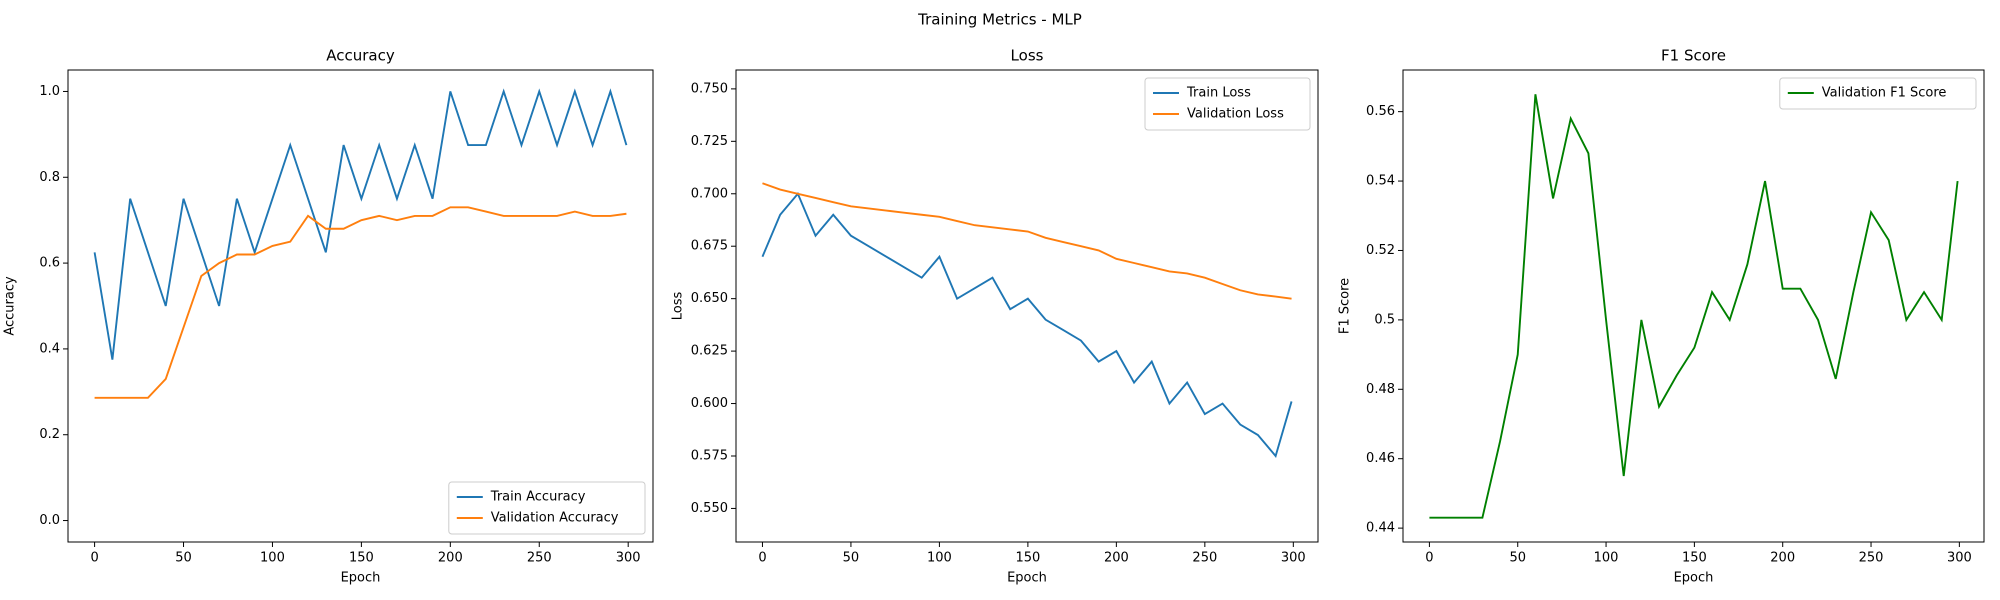 Image resolution: width=2000 pixels, height=600 pixels. Describe the element at coordinates (1235, 114) in the screenshot. I see `legend-label: Validation Loss` at that location.